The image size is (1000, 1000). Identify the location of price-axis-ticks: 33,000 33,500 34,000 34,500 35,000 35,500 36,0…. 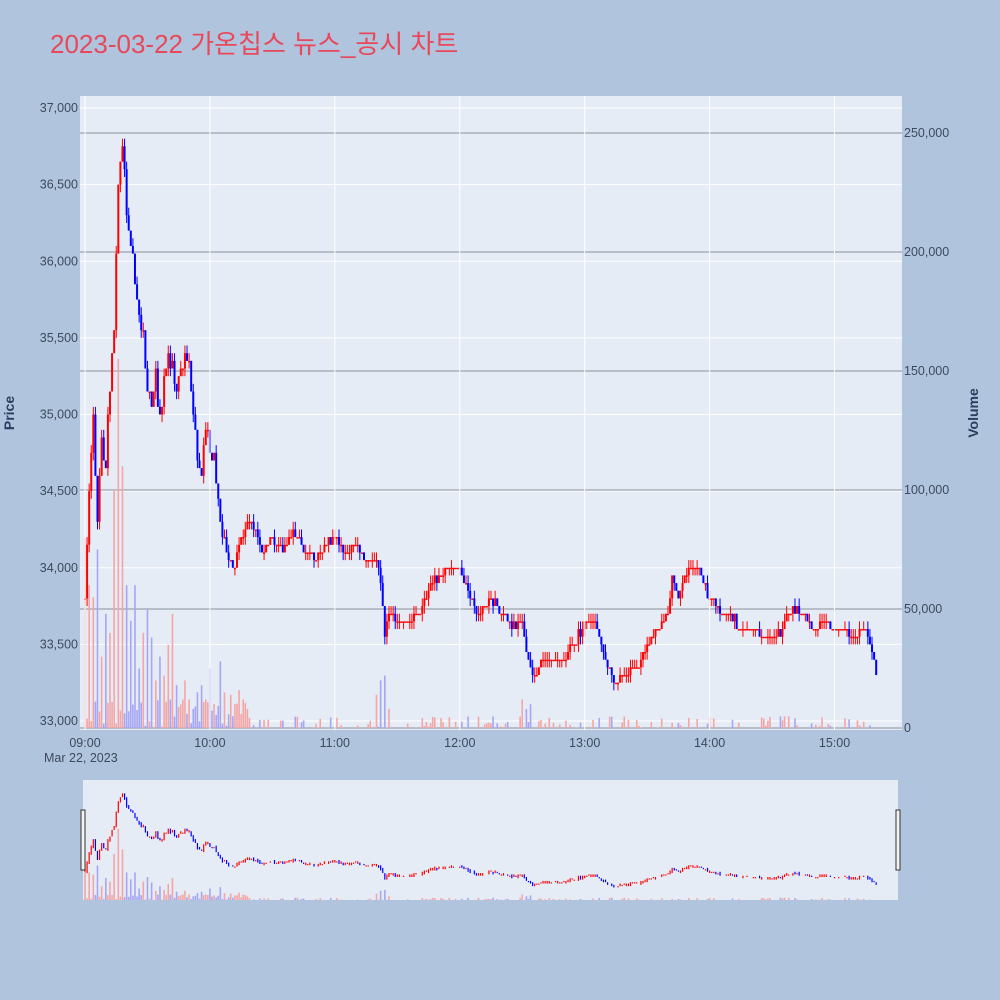
(59, 414).